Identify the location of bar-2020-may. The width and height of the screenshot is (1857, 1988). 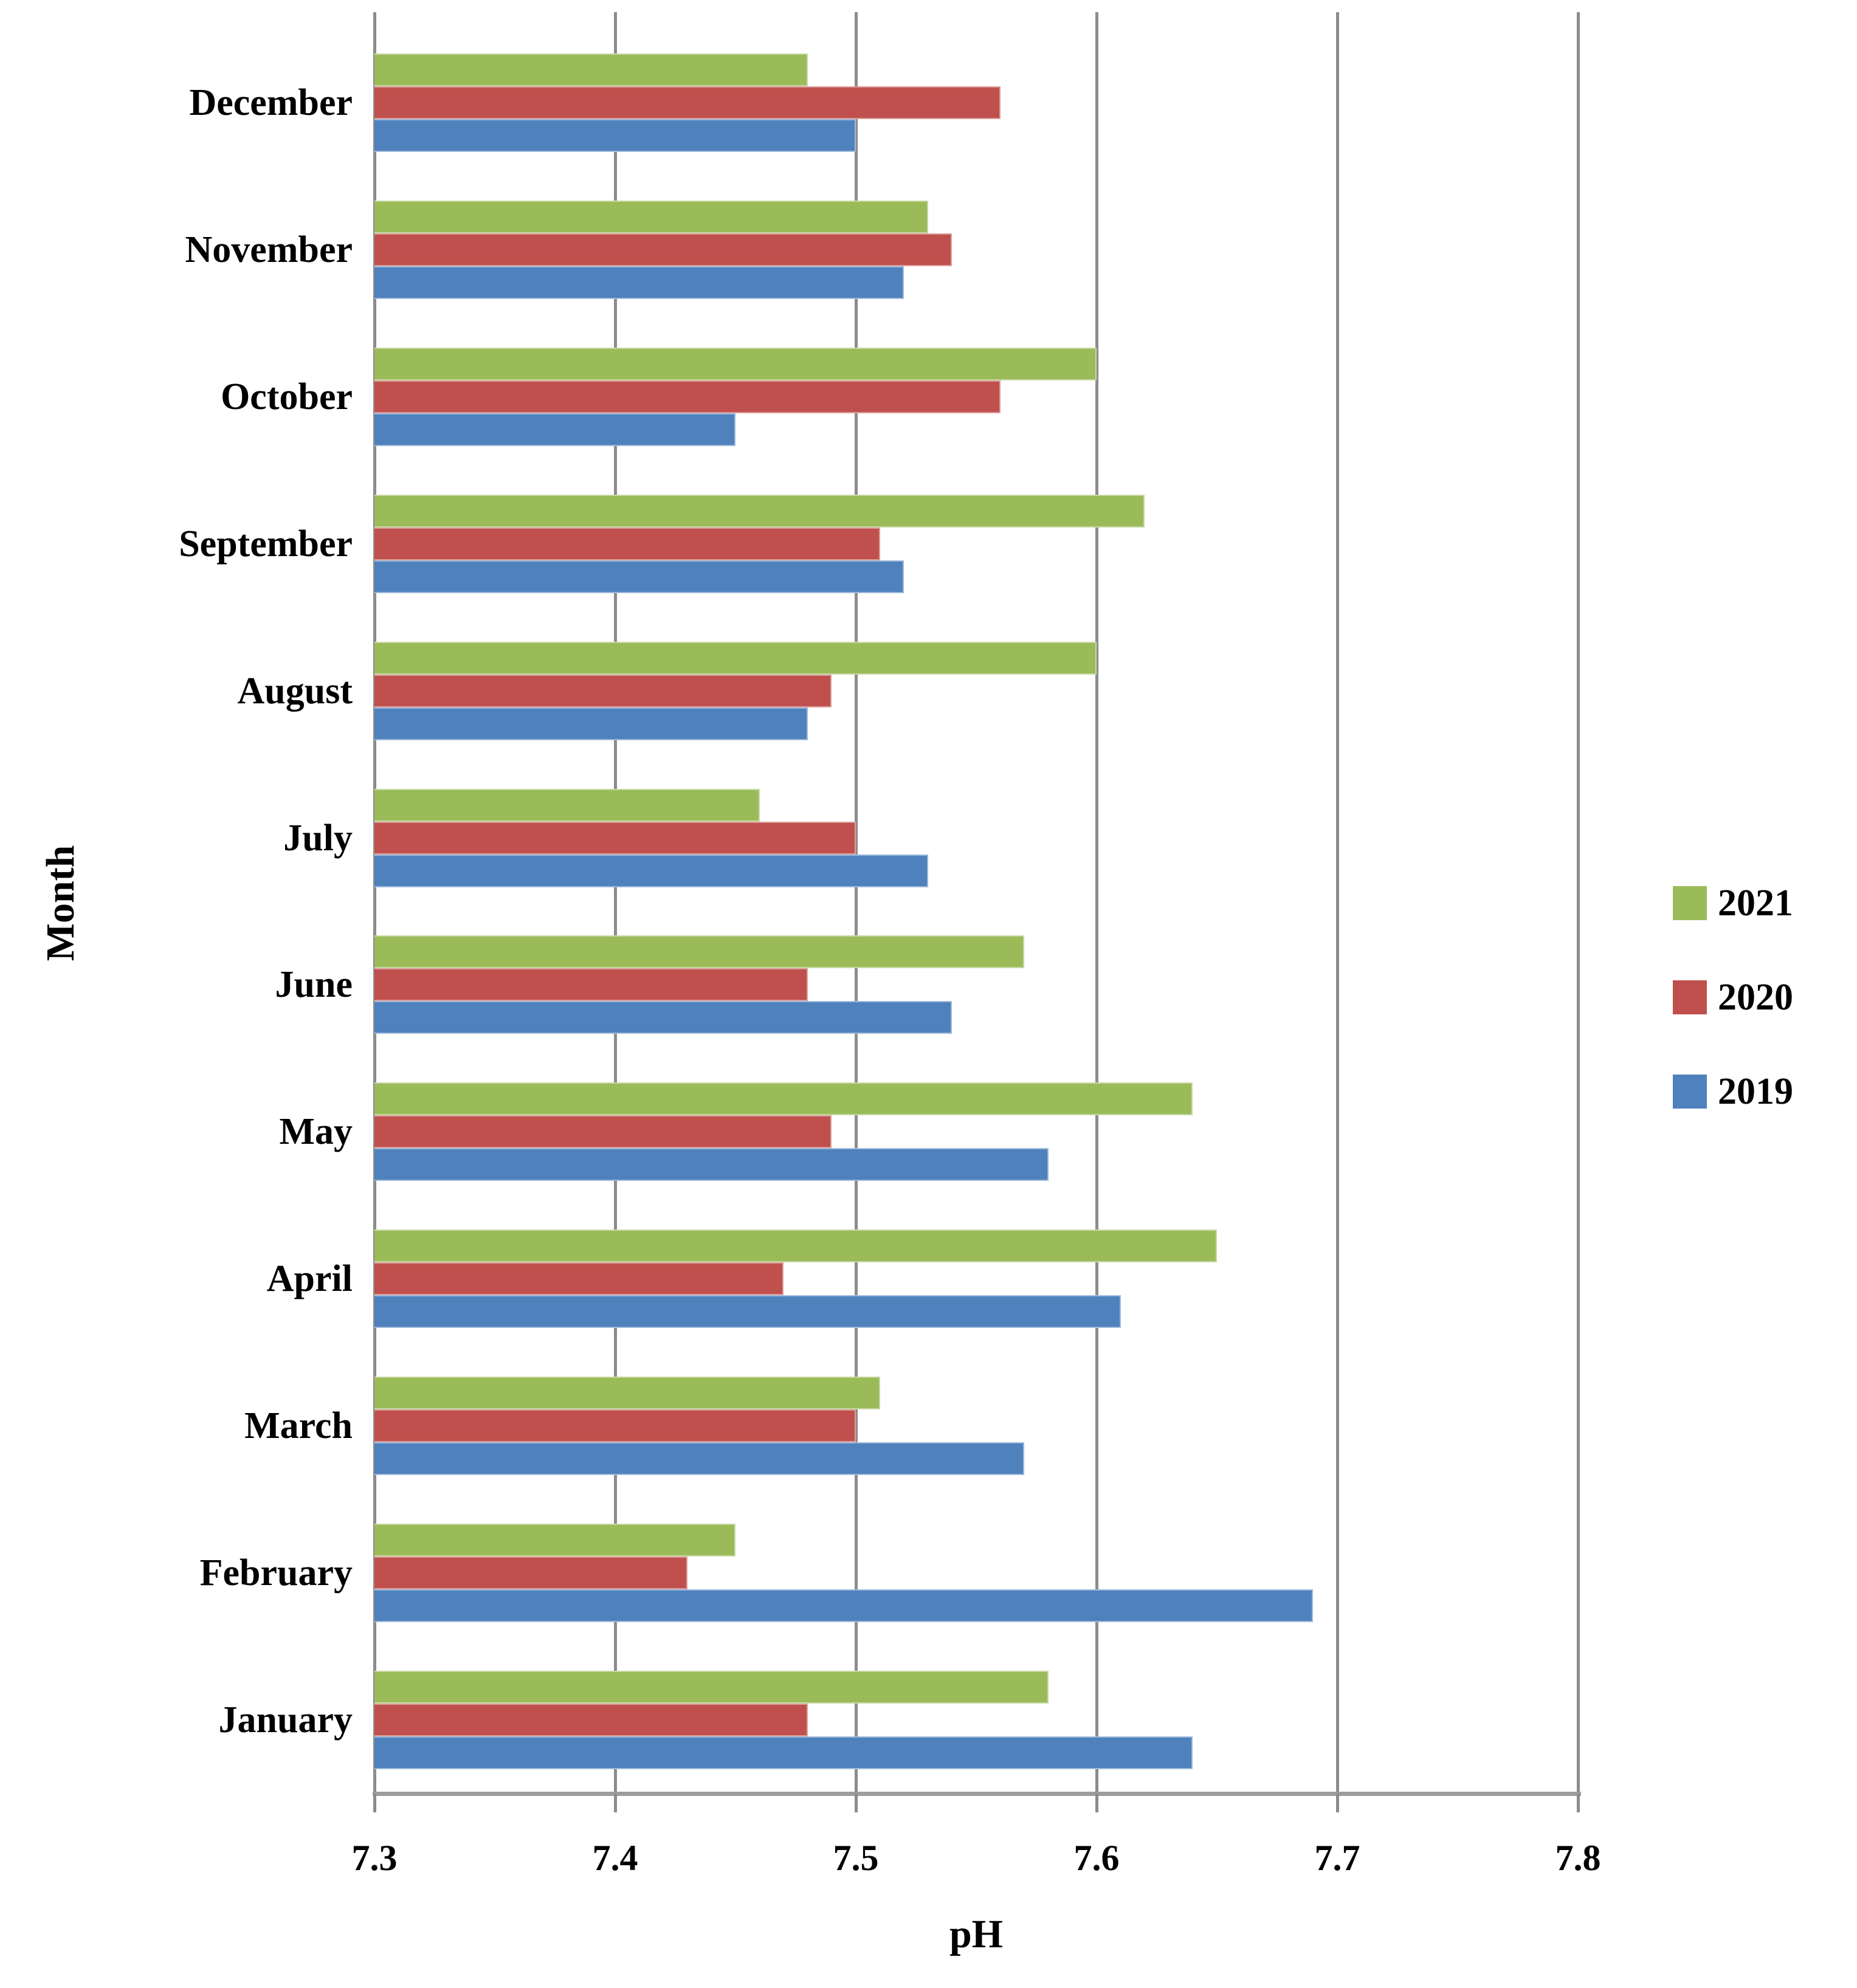
(603, 1132).